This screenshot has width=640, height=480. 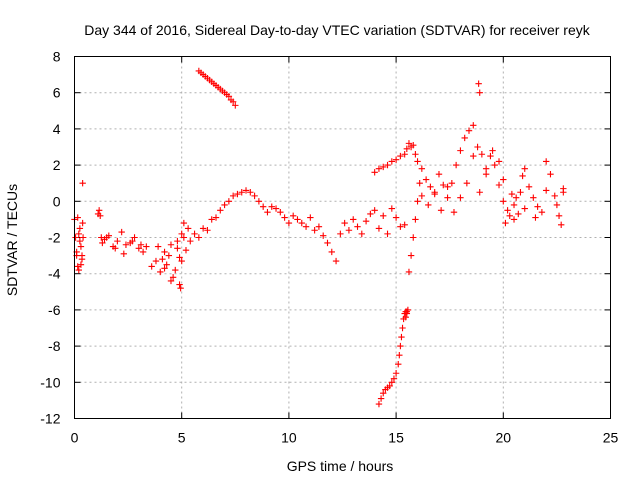 What do you see at coordinates (75, 438) in the screenshot?
I see `x-tick-label: 0` at bounding box center [75, 438].